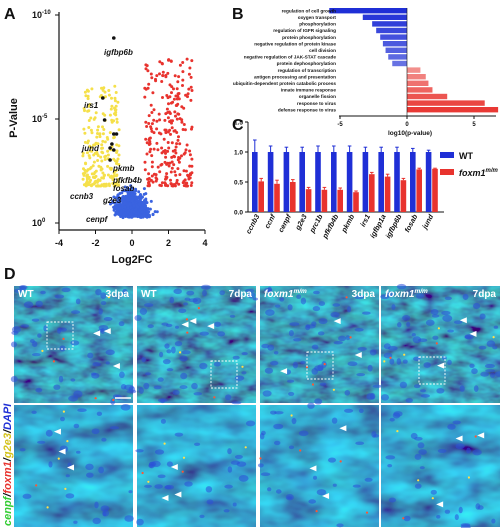  I want to click on go-term-label: protein phosphorylation, so click(309, 37).